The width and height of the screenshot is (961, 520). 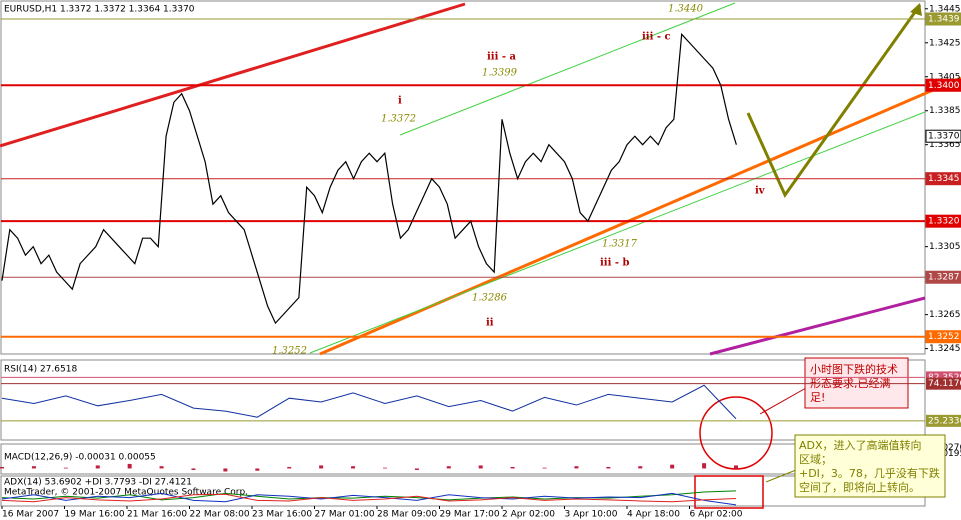 I want to click on chart-title: EURUSD,H1 1.3372 1.3372 1.3364 1.3370, so click(x=99, y=10).